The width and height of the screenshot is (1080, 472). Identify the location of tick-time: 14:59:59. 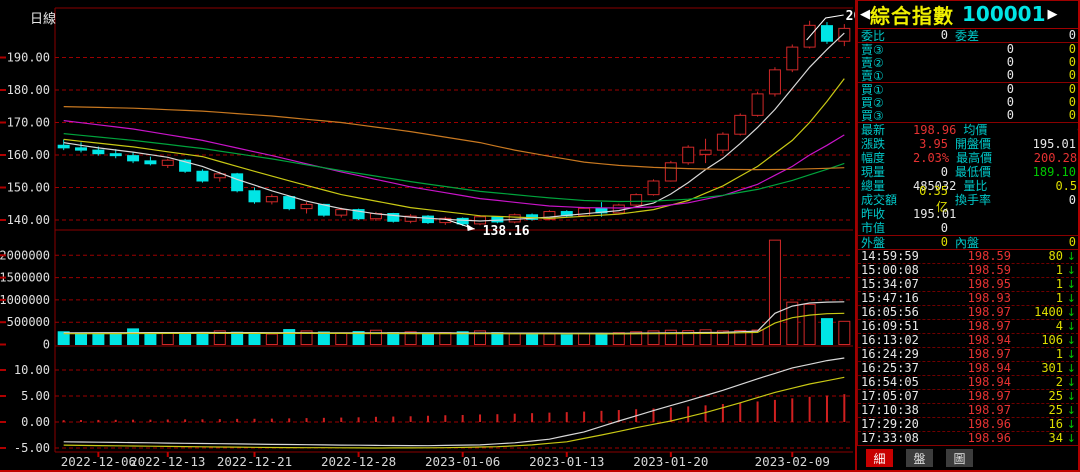
(890, 256).